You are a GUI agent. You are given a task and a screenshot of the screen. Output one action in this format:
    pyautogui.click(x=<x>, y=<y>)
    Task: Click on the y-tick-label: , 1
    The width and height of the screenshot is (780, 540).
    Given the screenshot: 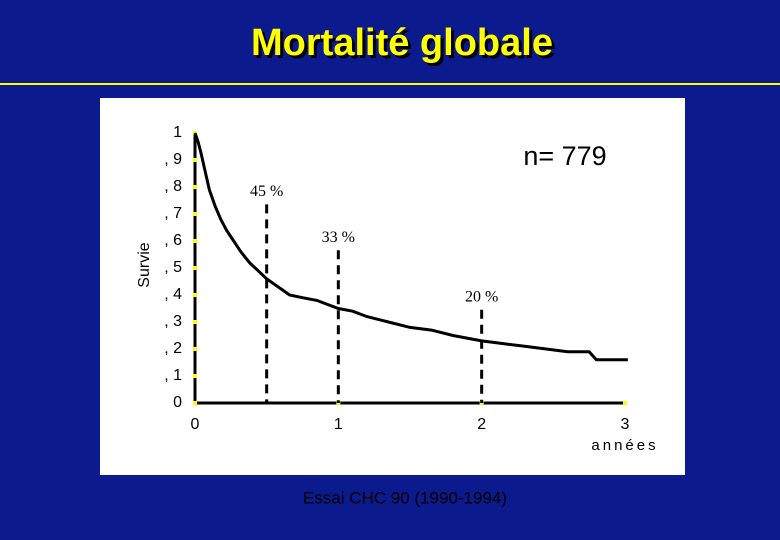 What is the action you would take?
    pyautogui.click(x=173, y=375)
    